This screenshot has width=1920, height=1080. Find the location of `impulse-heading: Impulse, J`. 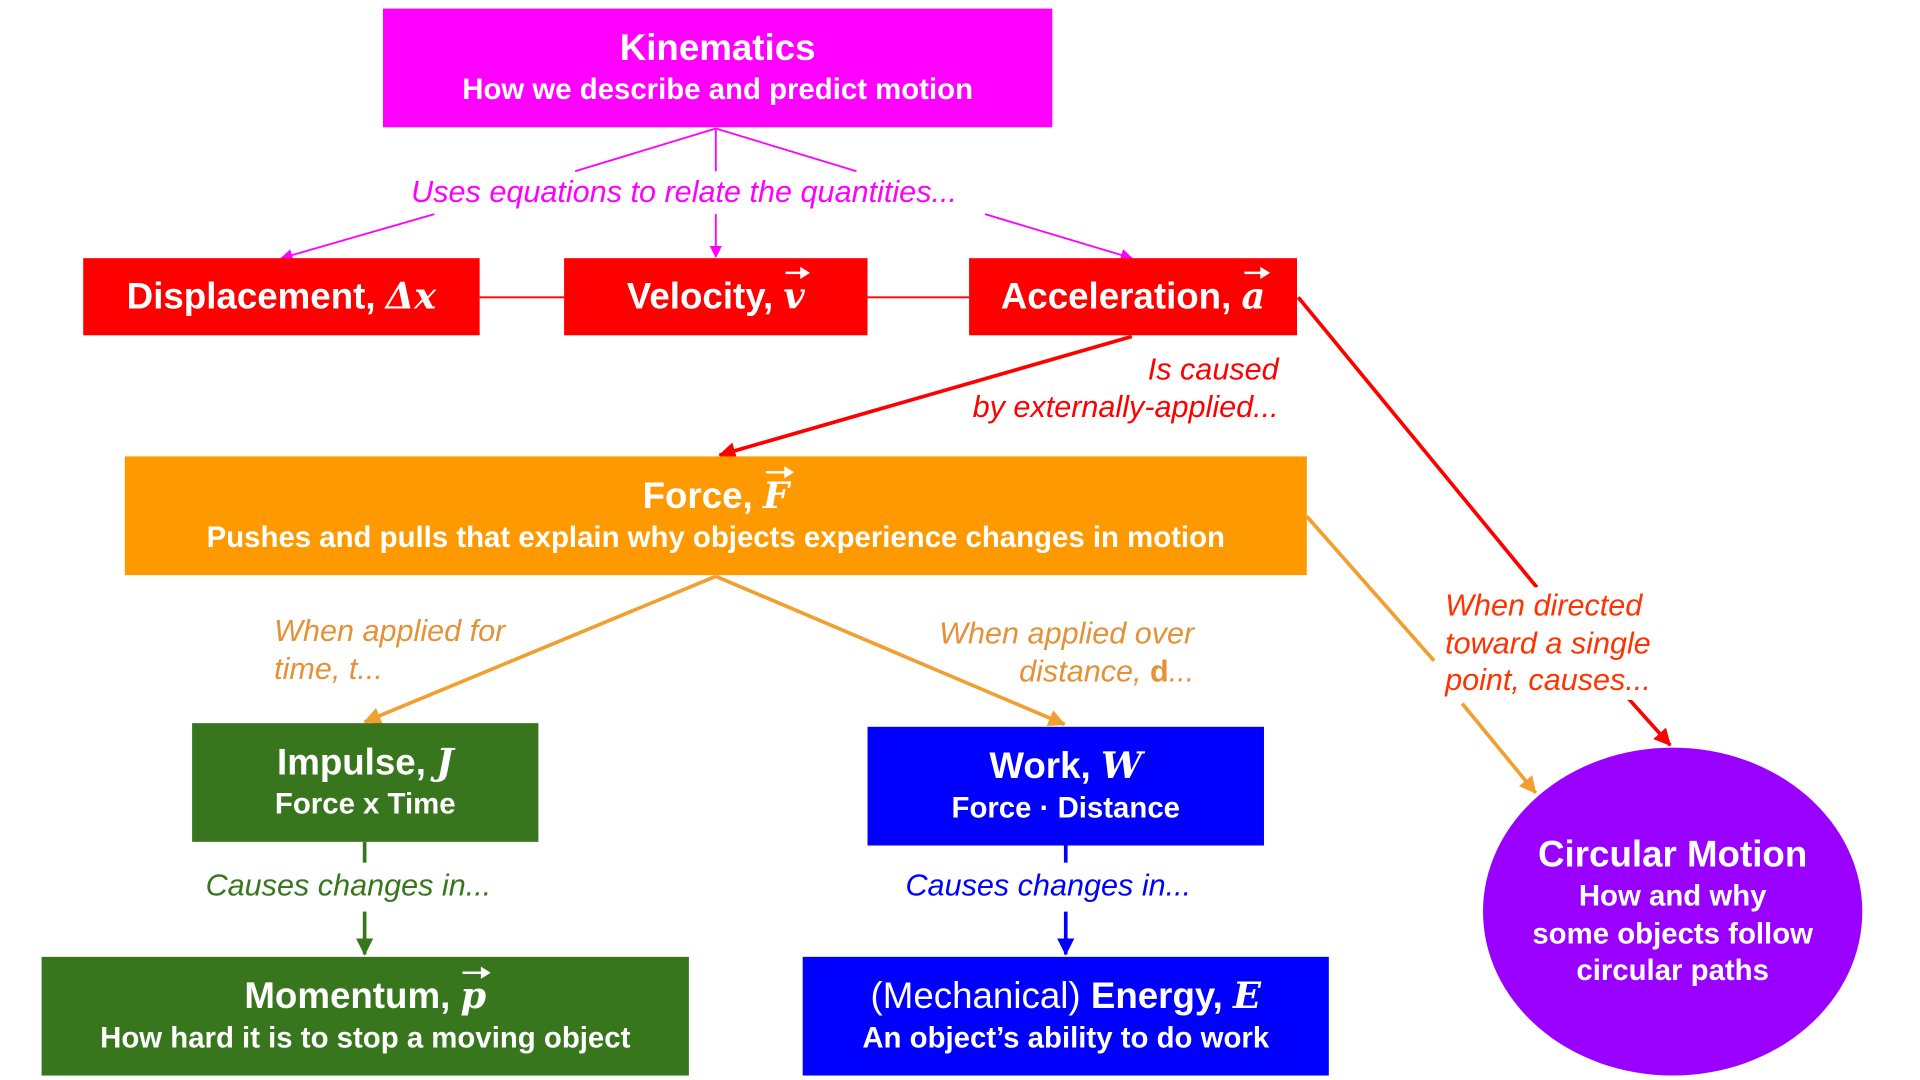

impulse-heading: Impulse, J is located at coordinates (365, 764).